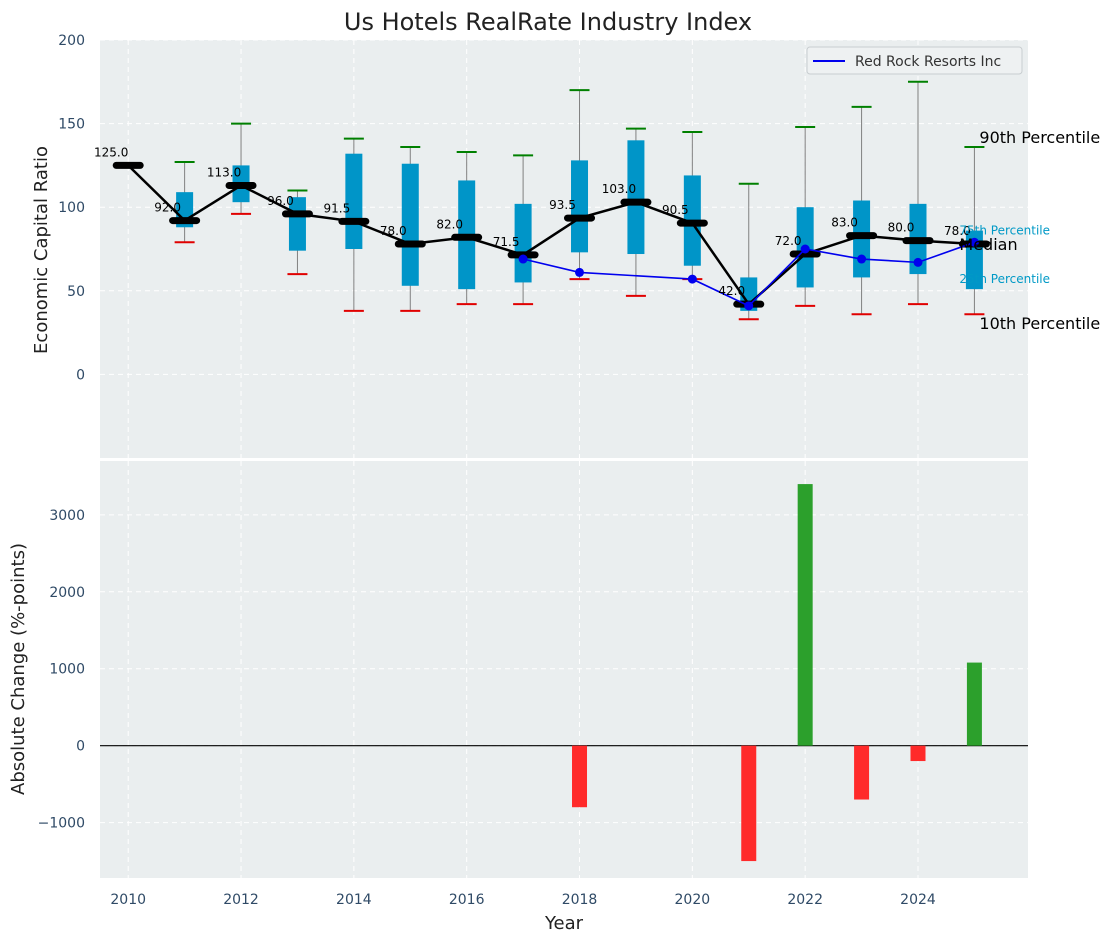 The height and width of the screenshot is (942, 1114). Describe the element at coordinates (354, 900) in the screenshot. I see `x-tick-label: 2014` at that location.